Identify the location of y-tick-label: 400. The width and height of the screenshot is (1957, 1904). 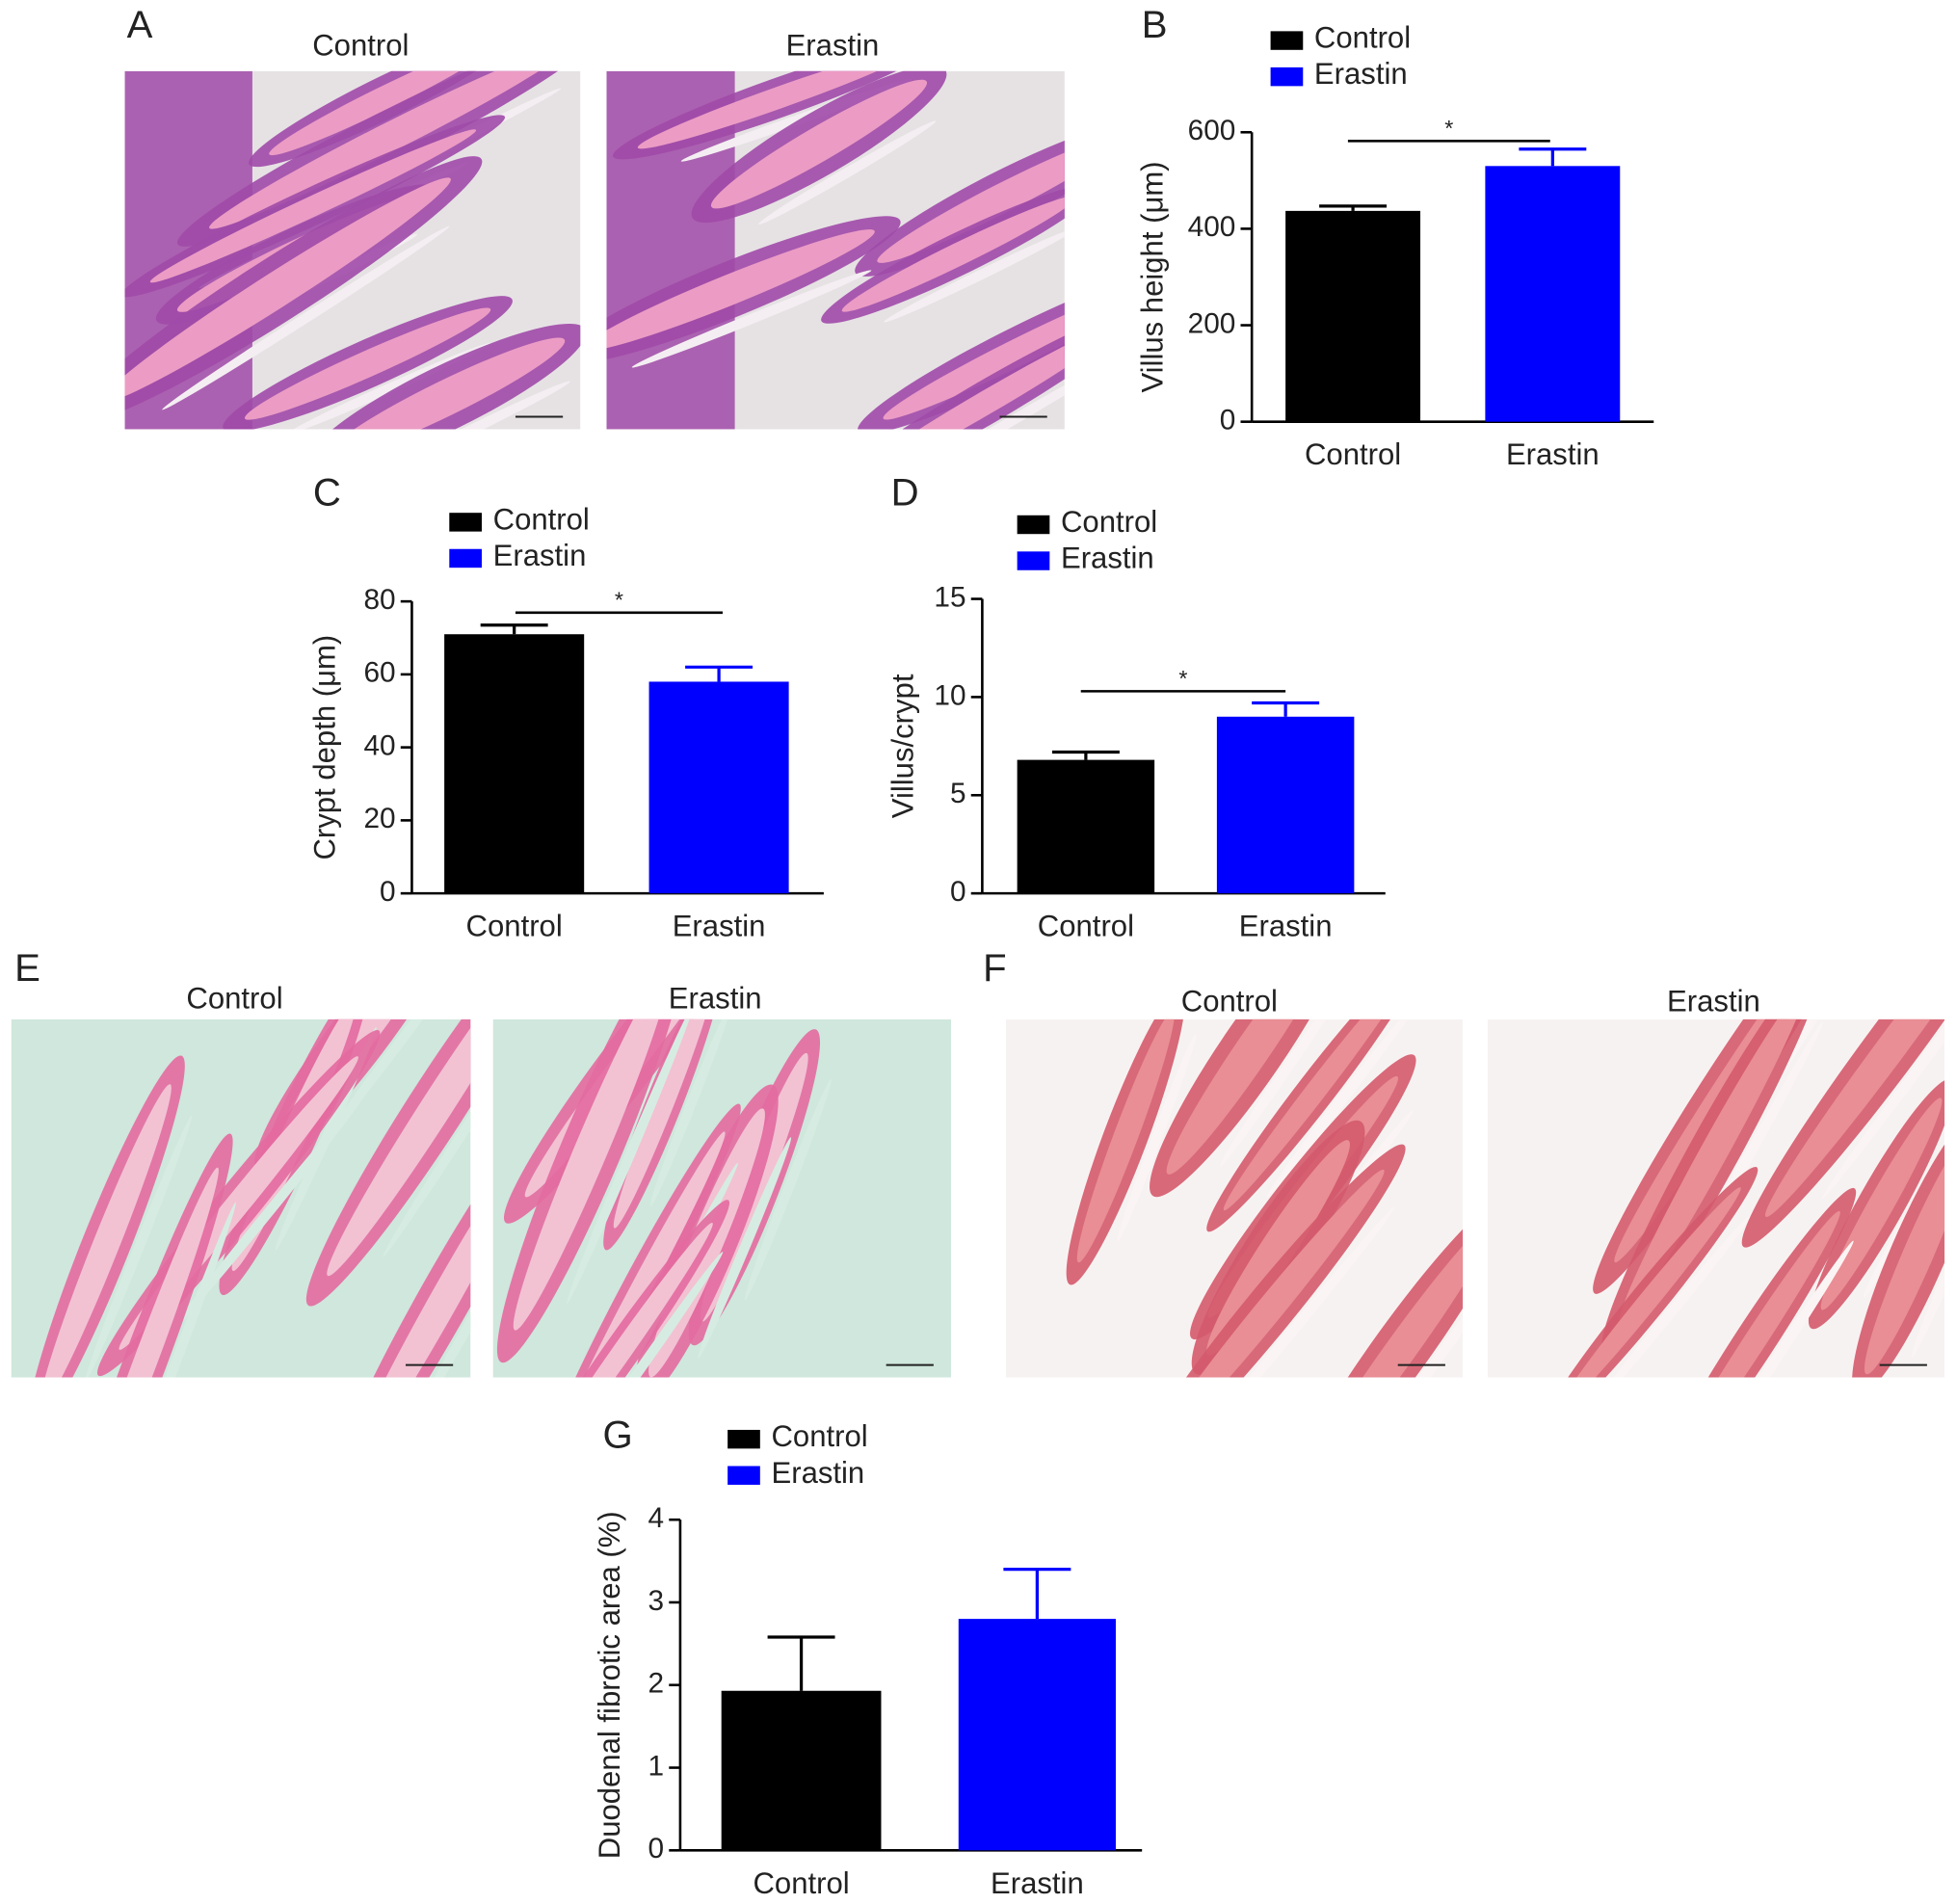
(1212, 227).